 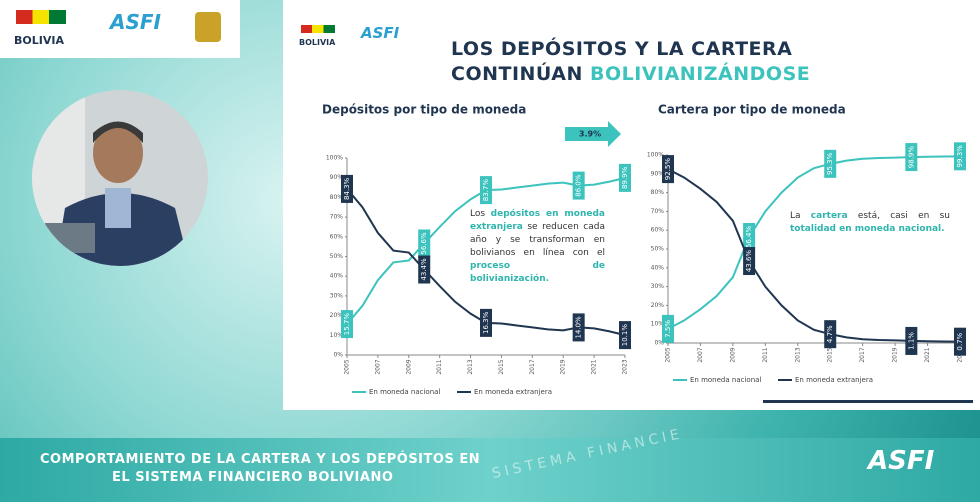 I want to click on value-label: 43.4%, so click(x=424, y=269).